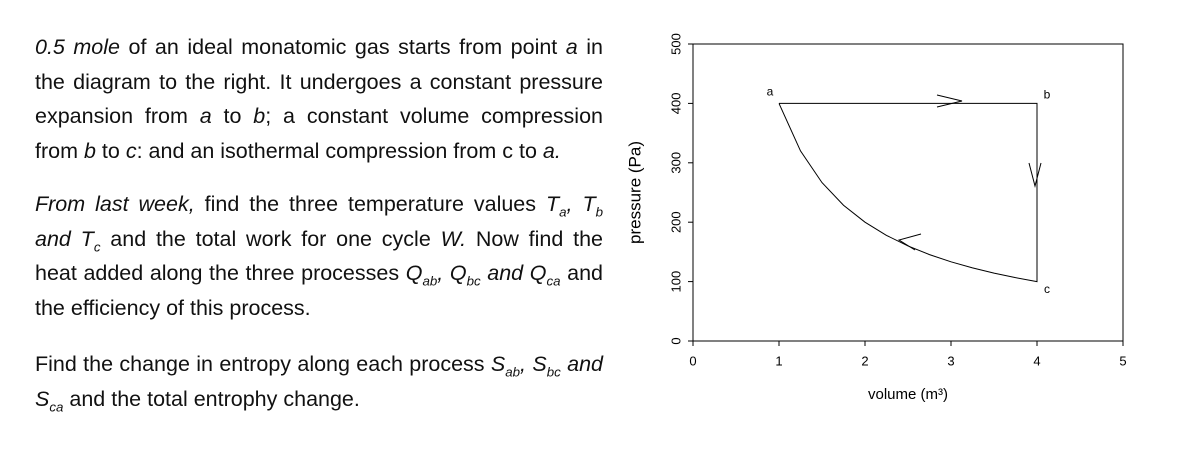 This screenshot has width=1200, height=466. I want to click on point-label: a, so click(770, 92).